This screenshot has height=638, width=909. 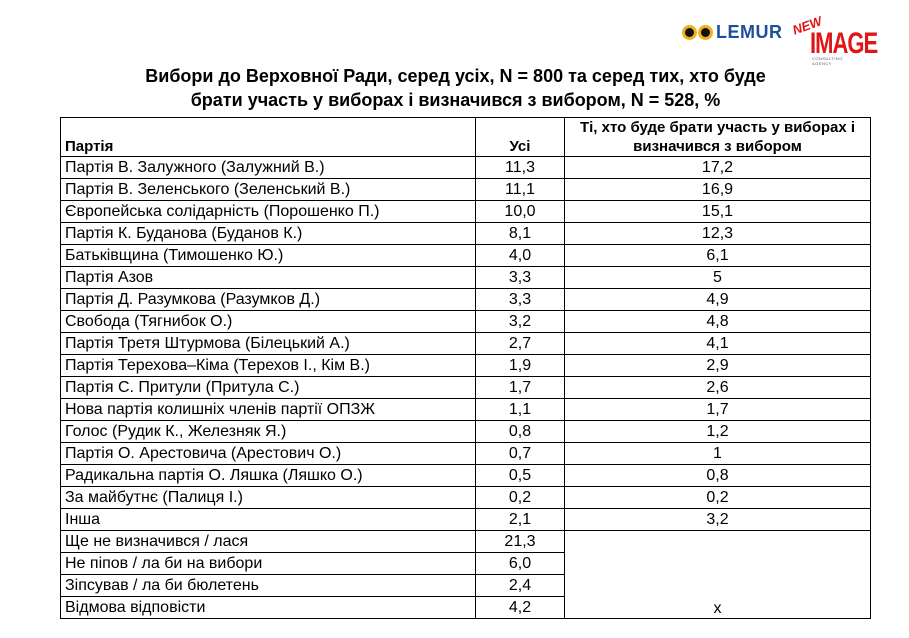 I want to click on party-cell: Відмова відповісти, so click(x=268, y=607).